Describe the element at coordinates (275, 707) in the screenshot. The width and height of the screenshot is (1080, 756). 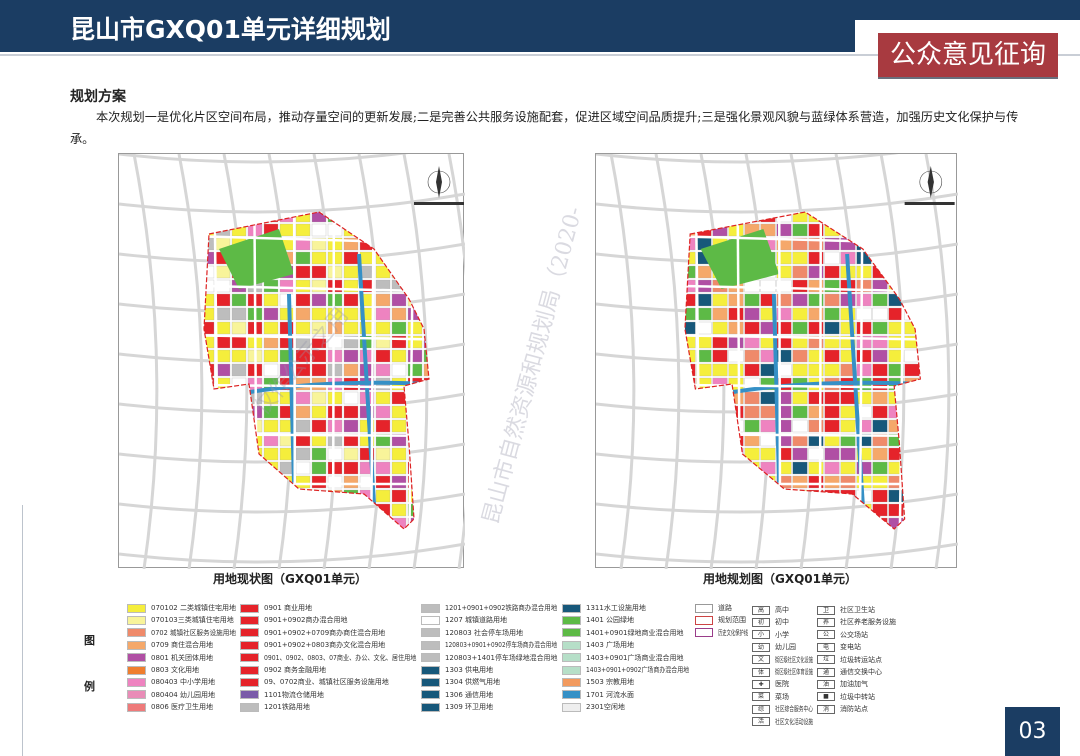
I see `legend-item: 1201铁路用地` at that location.